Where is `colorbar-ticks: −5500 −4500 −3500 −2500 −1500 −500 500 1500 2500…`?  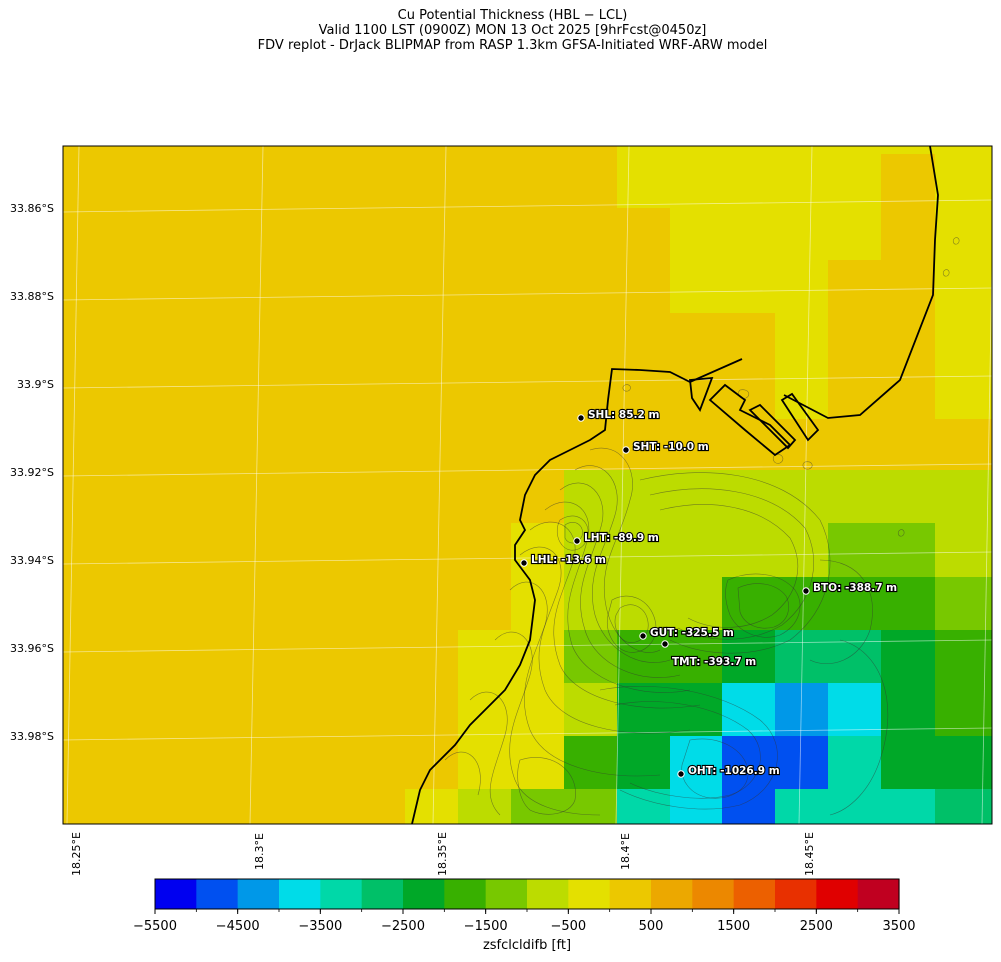 colorbar-ticks: −5500 −4500 −3500 −2500 −1500 −500 500 1500 2500… is located at coordinates (524, 921).